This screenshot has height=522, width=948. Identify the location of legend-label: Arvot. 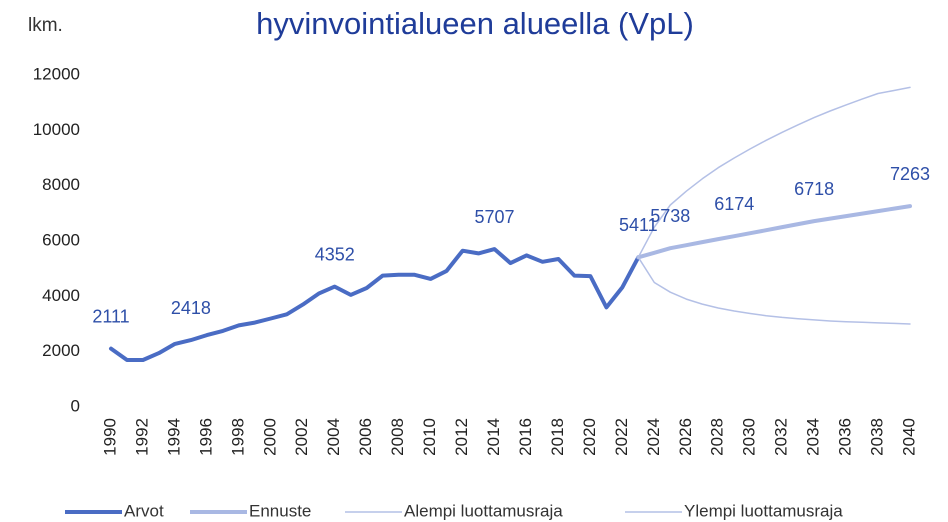
(144, 510).